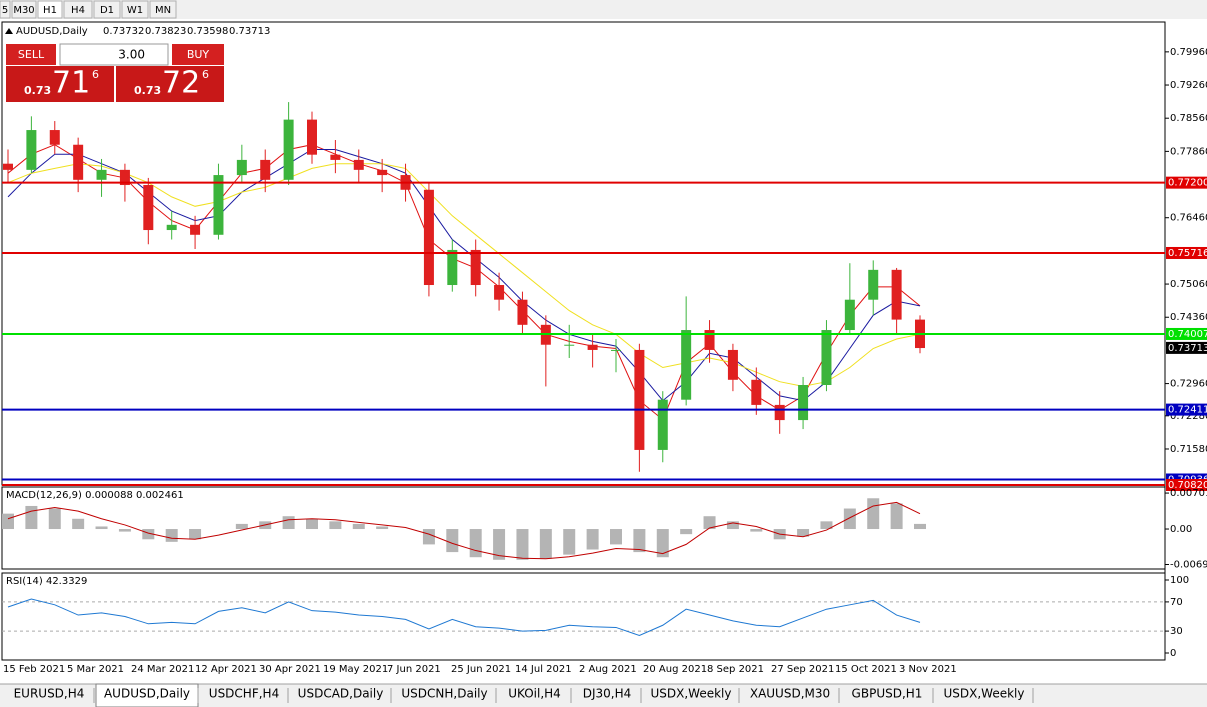 This screenshot has width=1207, height=707. Describe the element at coordinates (1176, 602) in the screenshot. I see `y-tick-label: 70` at that location.